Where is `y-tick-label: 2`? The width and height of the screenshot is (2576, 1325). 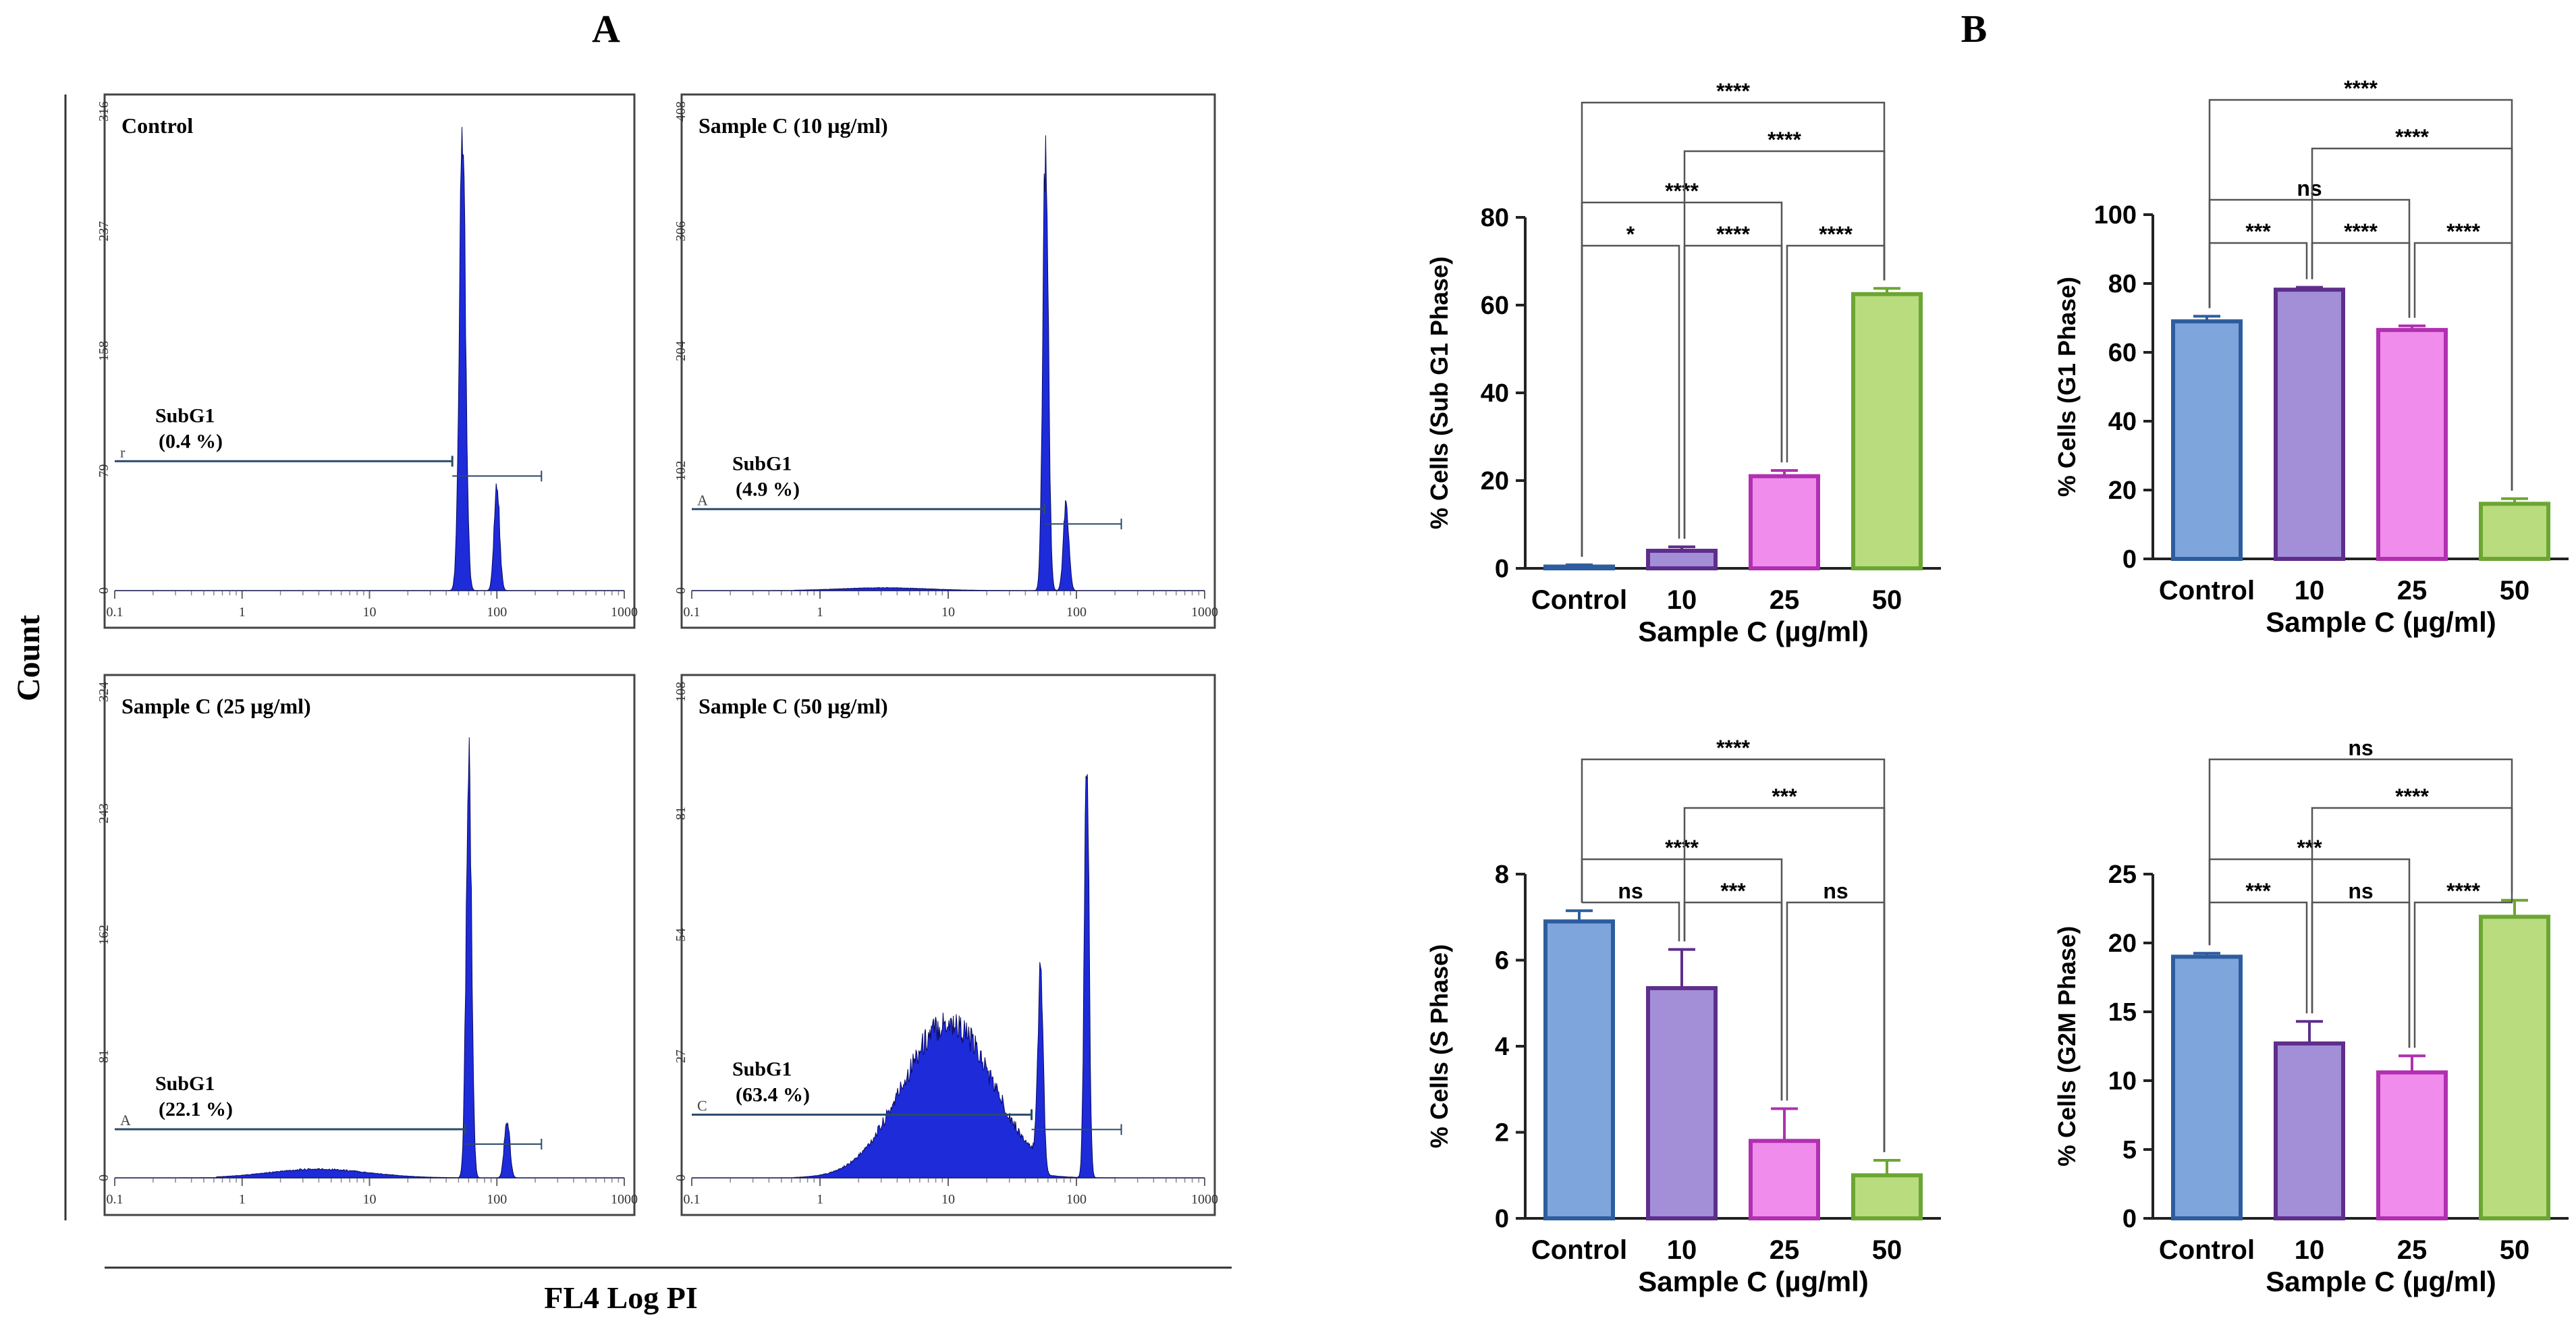 y-tick-label: 2 is located at coordinates (1502, 1133).